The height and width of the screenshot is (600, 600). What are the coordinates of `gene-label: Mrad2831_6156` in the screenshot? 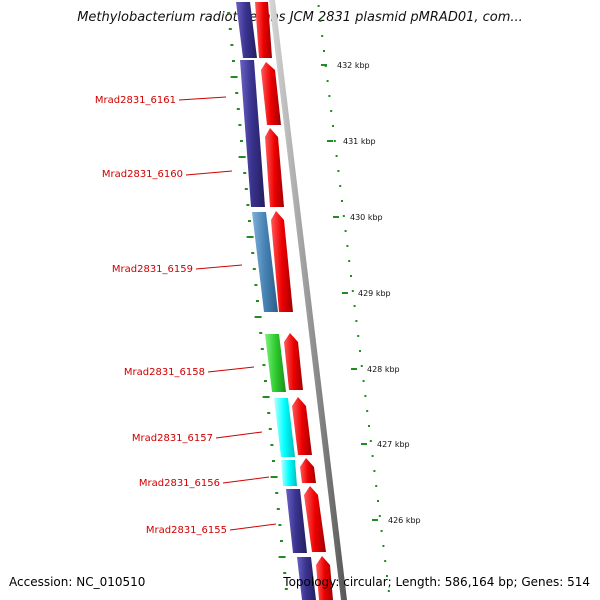 It's located at (179, 483).